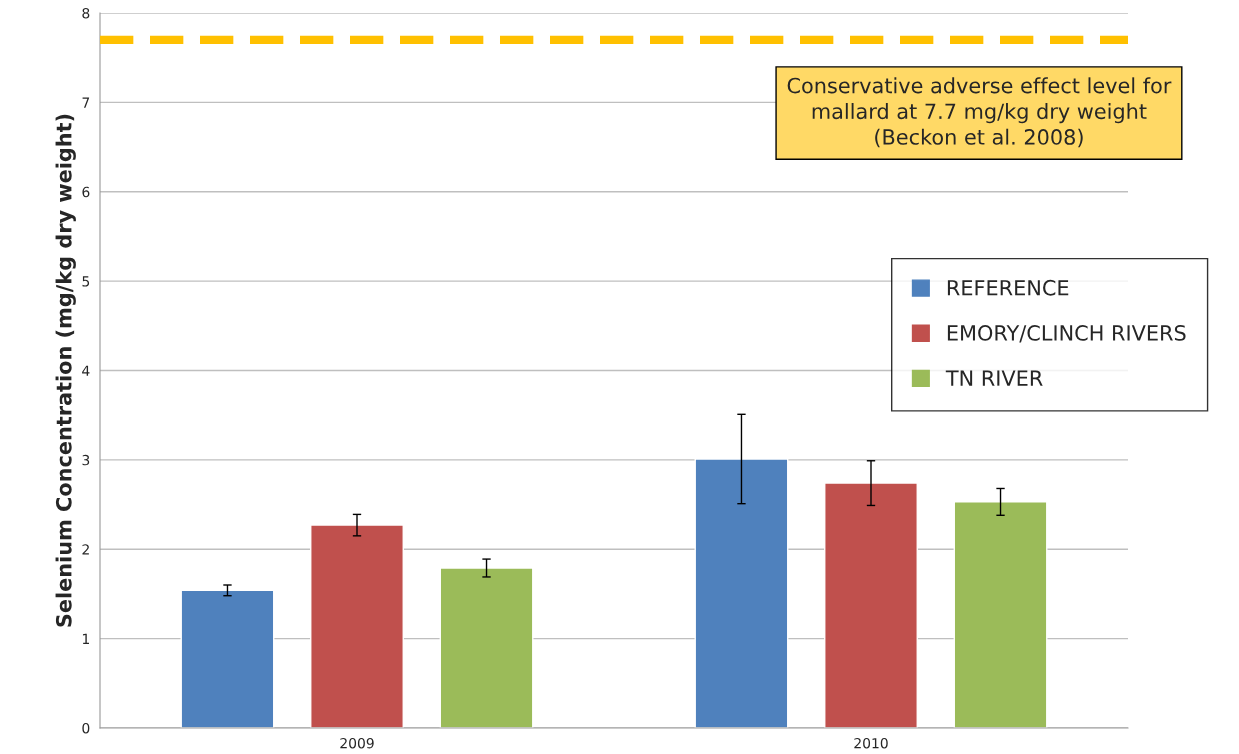 This screenshot has width=1239, height=754. What do you see at coordinates (65, 370) in the screenshot?
I see `y-axis-title: Selenium Concentration (mg/kg dry weight)` at bounding box center [65, 370].